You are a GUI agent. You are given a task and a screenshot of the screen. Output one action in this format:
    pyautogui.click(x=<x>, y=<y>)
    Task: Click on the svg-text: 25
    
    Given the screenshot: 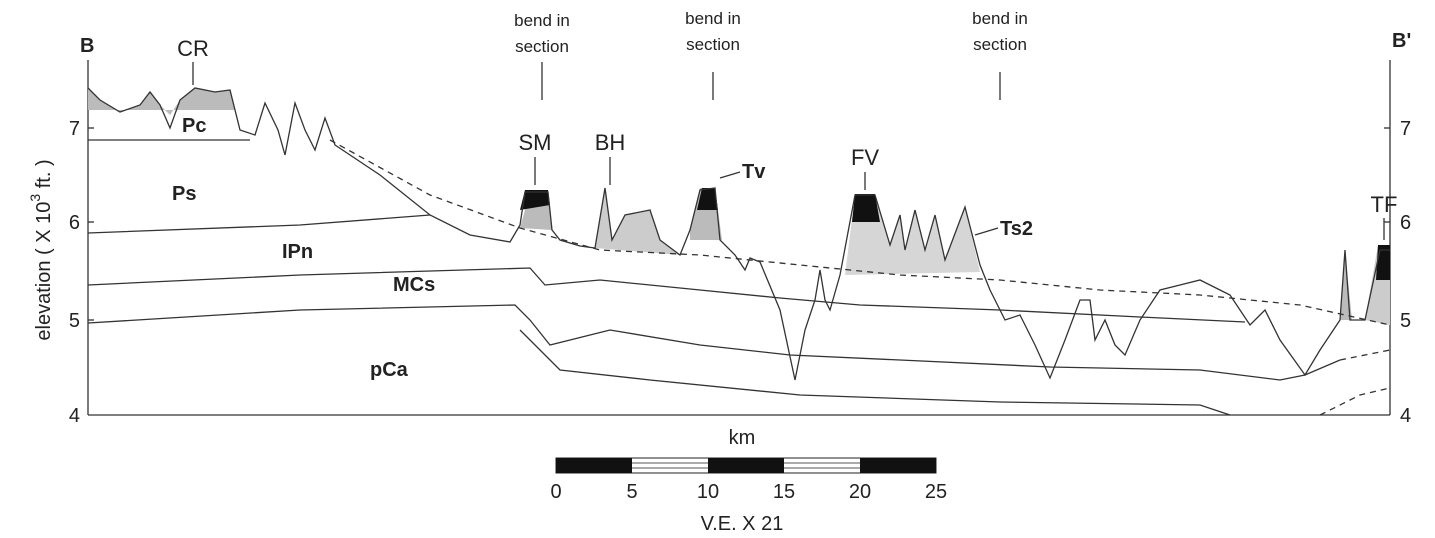 What is the action you would take?
    pyautogui.click(x=936, y=492)
    